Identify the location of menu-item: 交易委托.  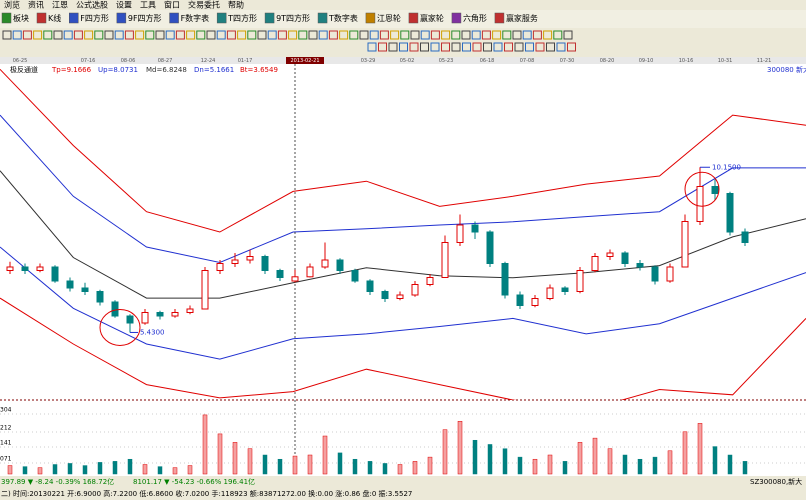
(204, 5).